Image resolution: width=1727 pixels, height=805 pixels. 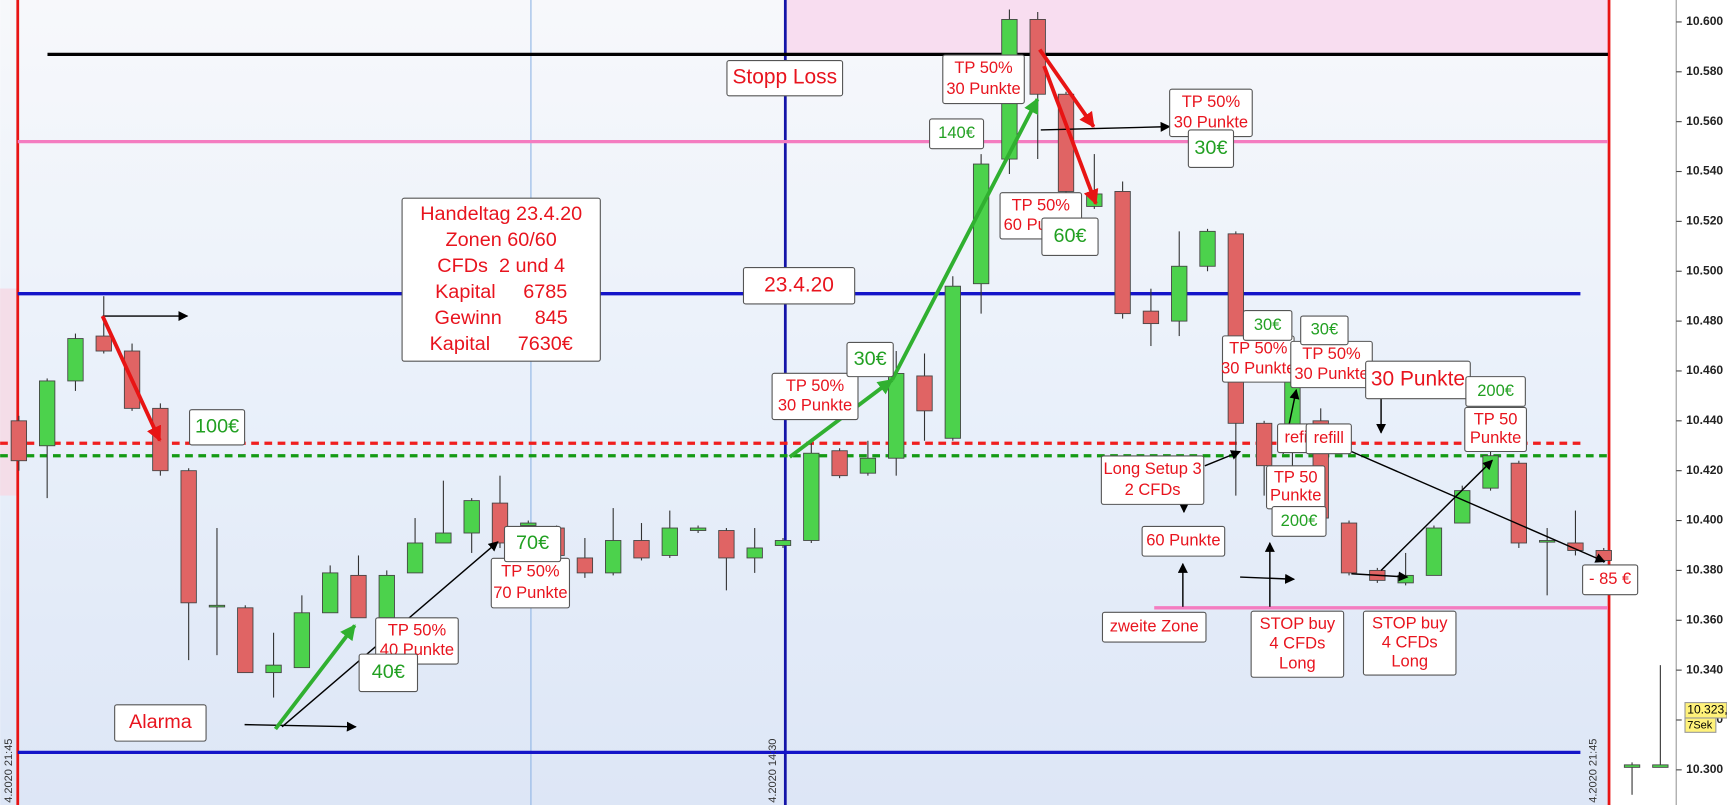 What do you see at coordinates (530, 583) in the screenshot?
I see `annotation: TP 50% 70 Punkte` at bounding box center [530, 583].